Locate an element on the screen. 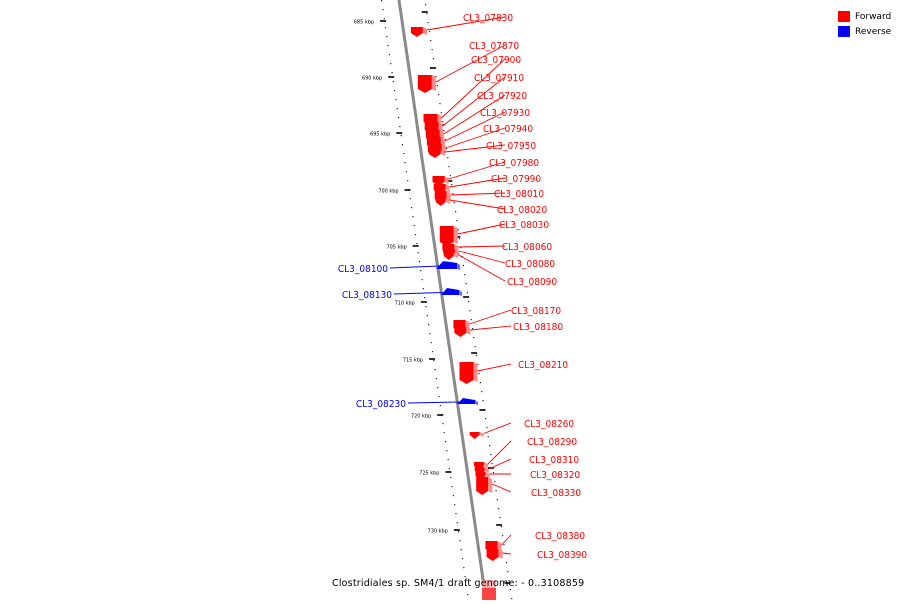 This screenshot has width=900, height=604. gene-label: CL3_07990 is located at coordinates (516, 179).